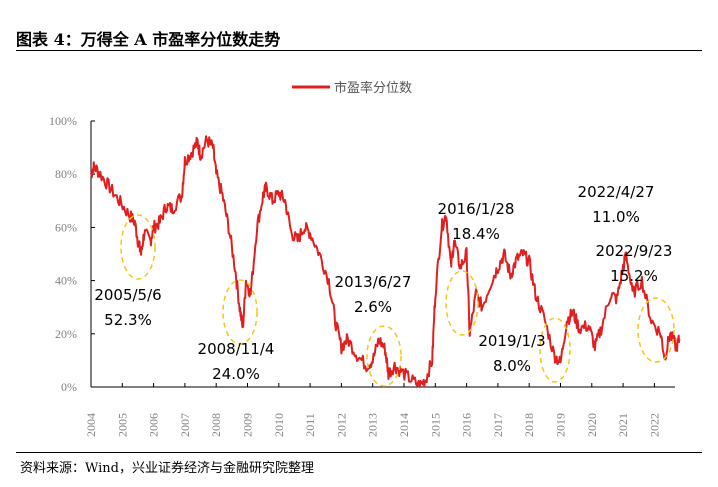 The width and height of the screenshot is (718, 487). Describe the element at coordinates (63, 121) in the screenshot. I see `y-tick-label: 100%` at that location.